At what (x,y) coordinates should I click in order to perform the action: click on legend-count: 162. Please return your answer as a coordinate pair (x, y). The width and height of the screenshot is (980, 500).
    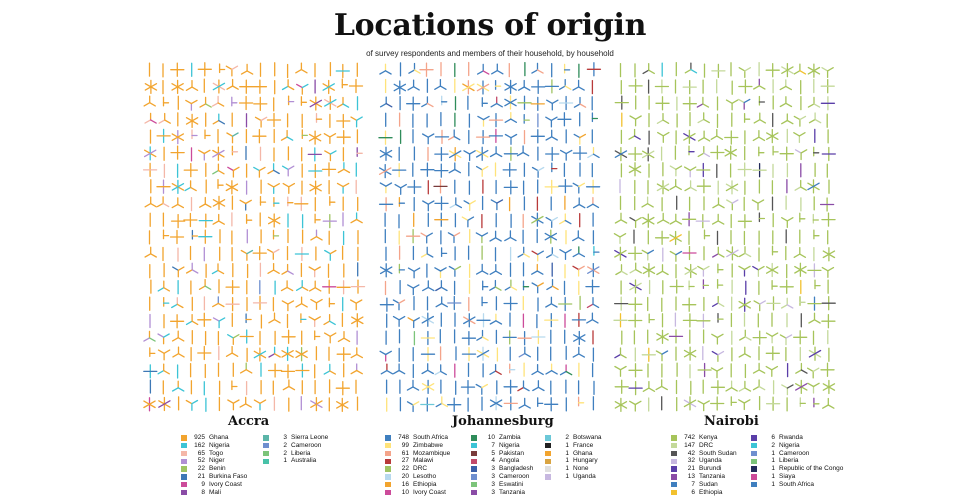
    Looking at the image, I should click on (199, 445).